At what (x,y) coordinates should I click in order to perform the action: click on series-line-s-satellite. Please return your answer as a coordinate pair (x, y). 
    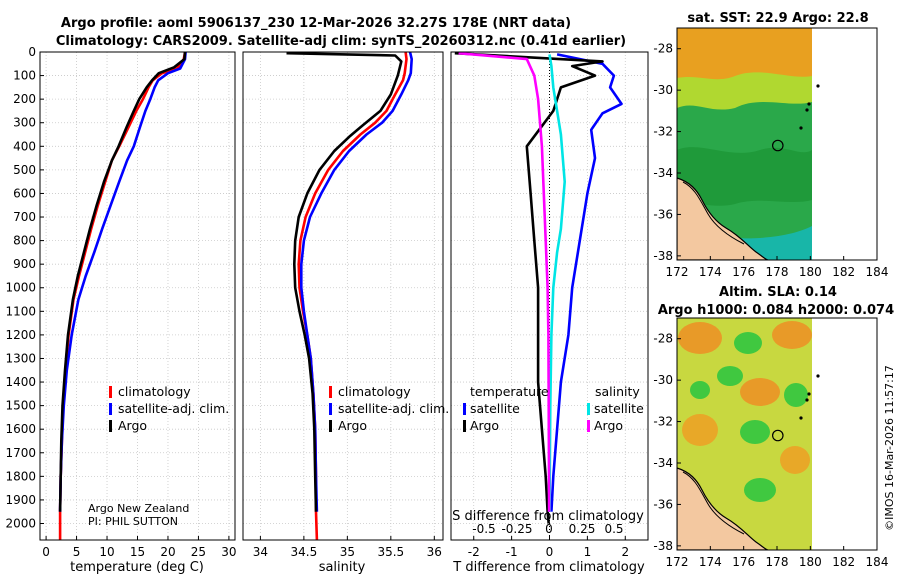
    Looking at the image, I should click on (557, 283).